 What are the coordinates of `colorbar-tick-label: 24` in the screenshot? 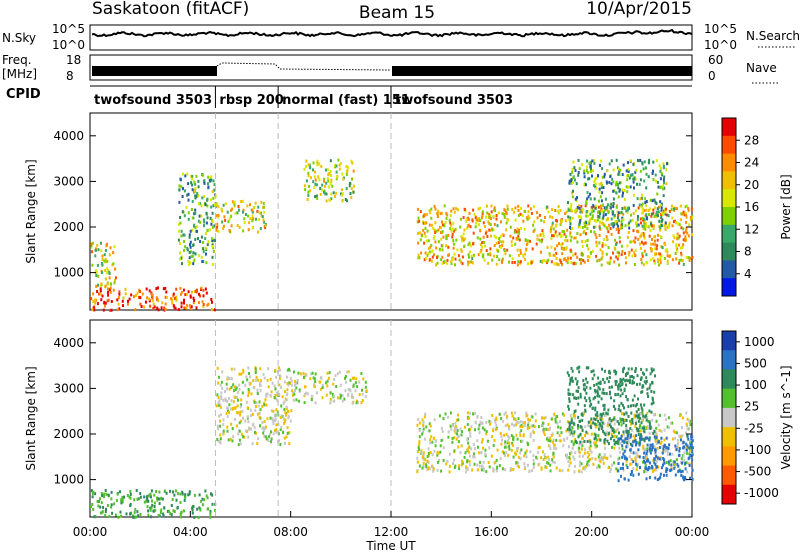 It's located at (751, 163).